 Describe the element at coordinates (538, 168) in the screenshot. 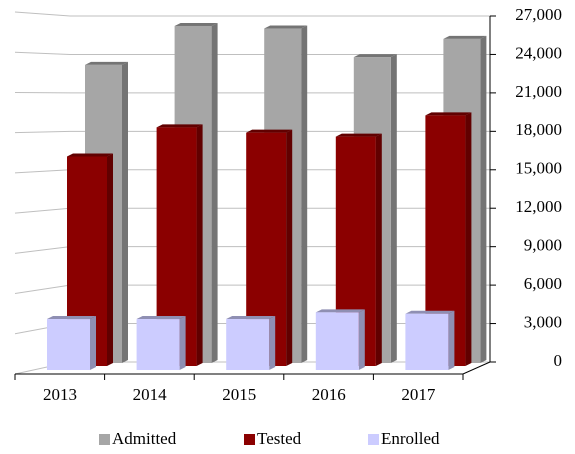

I see `y-tick-label: 15,000` at that location.